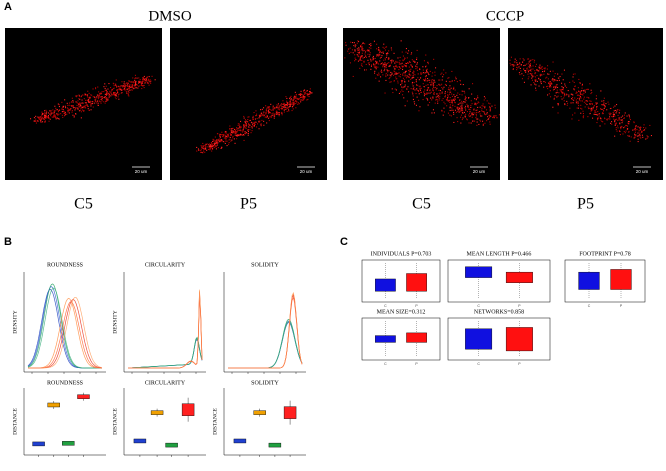 This screenshot has width=666, height=471. Describe the element at coordinates (83, 396) in the screenshot. I see `box` at that location.